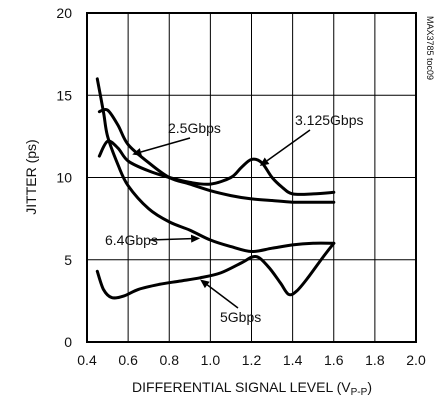  I want to click on x-tick-label: 2.0, so click(416, 360).